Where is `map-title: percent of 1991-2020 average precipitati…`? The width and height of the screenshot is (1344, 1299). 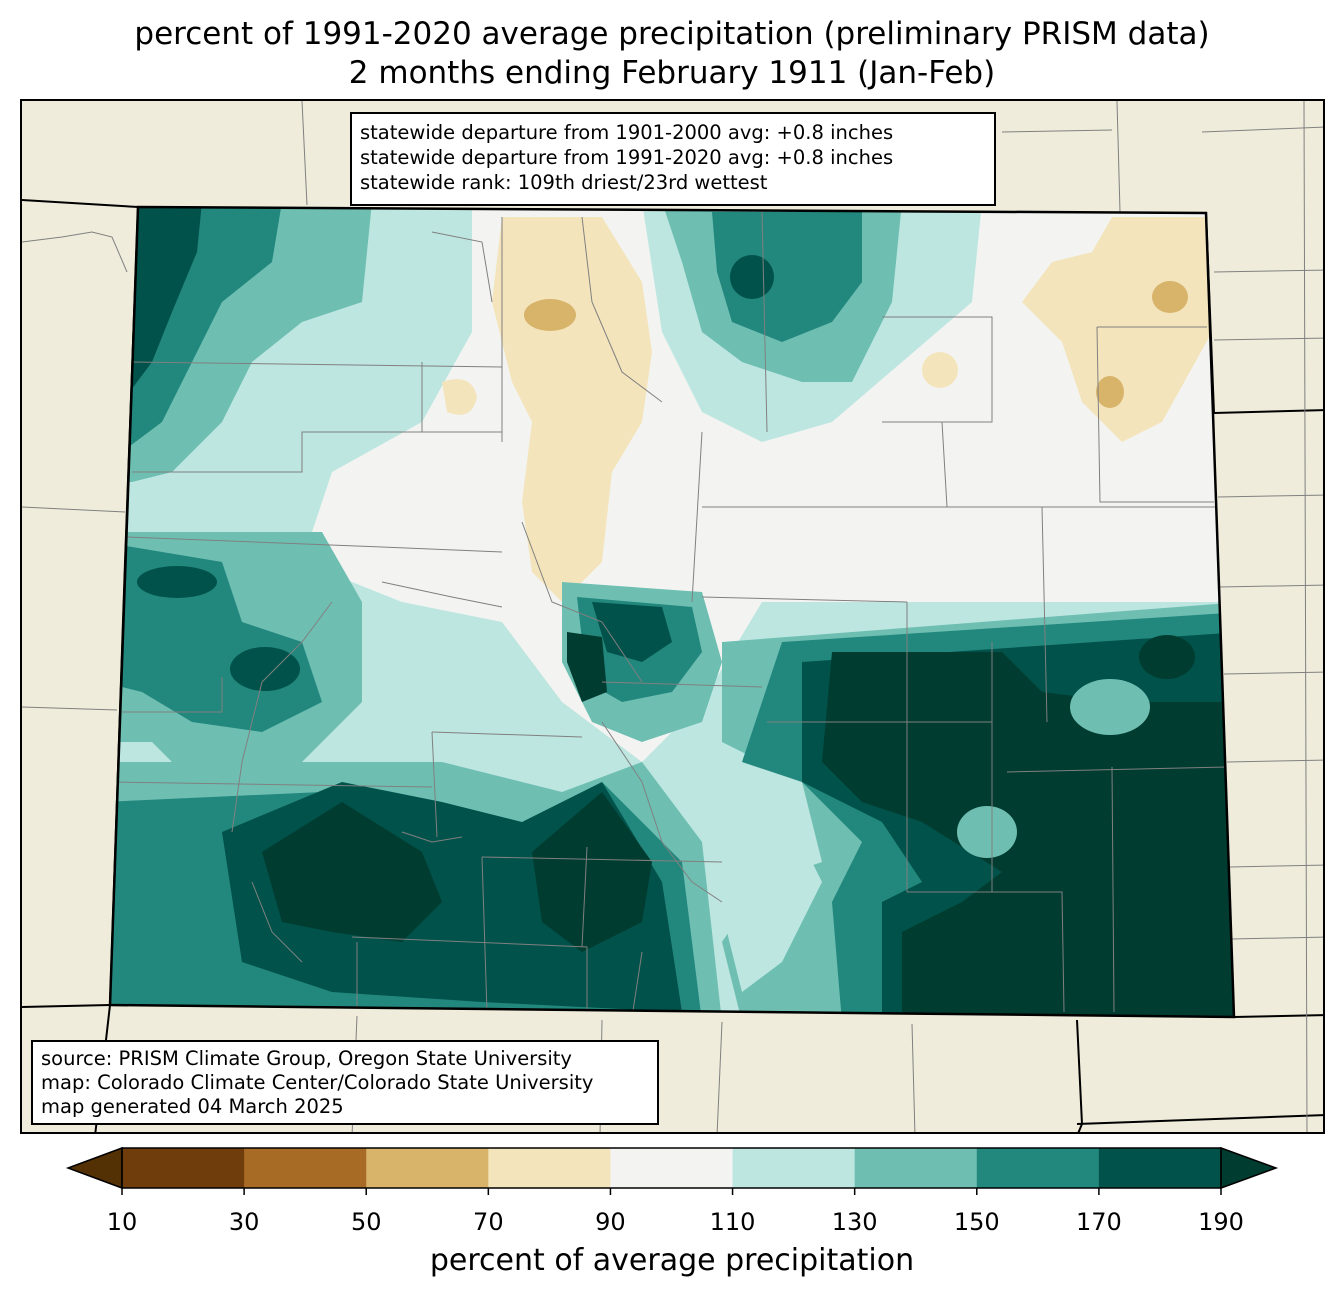 map-title: percent of 1991-2020 average precipitati… is located at coordinates (672, 34).